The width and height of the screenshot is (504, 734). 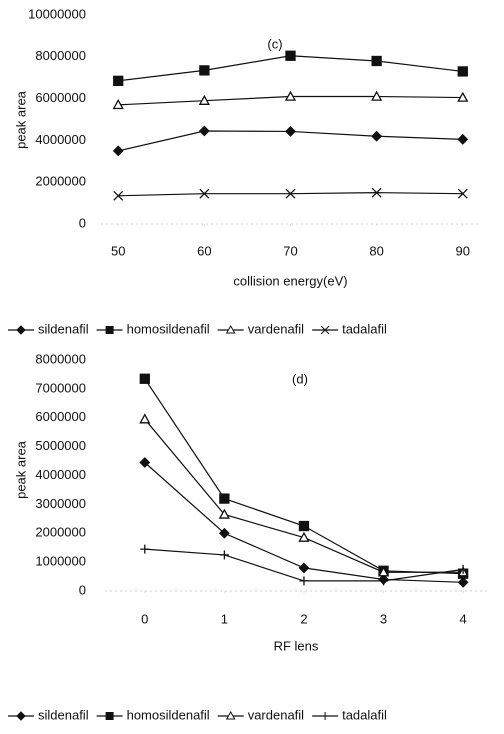 I want to click on x-tick-label: 60, so click(x=204, y=250).